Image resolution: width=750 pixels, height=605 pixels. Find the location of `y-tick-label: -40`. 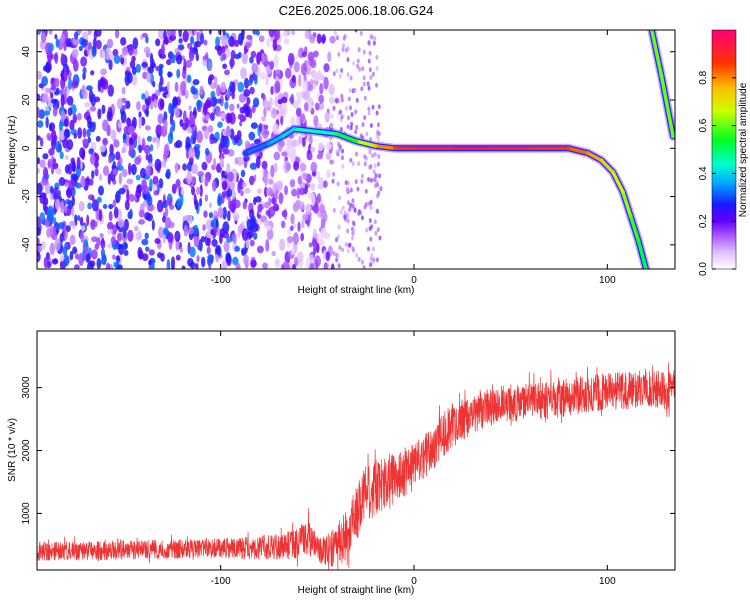

y-tick-label: -40 is located at coordinates (26, 244).